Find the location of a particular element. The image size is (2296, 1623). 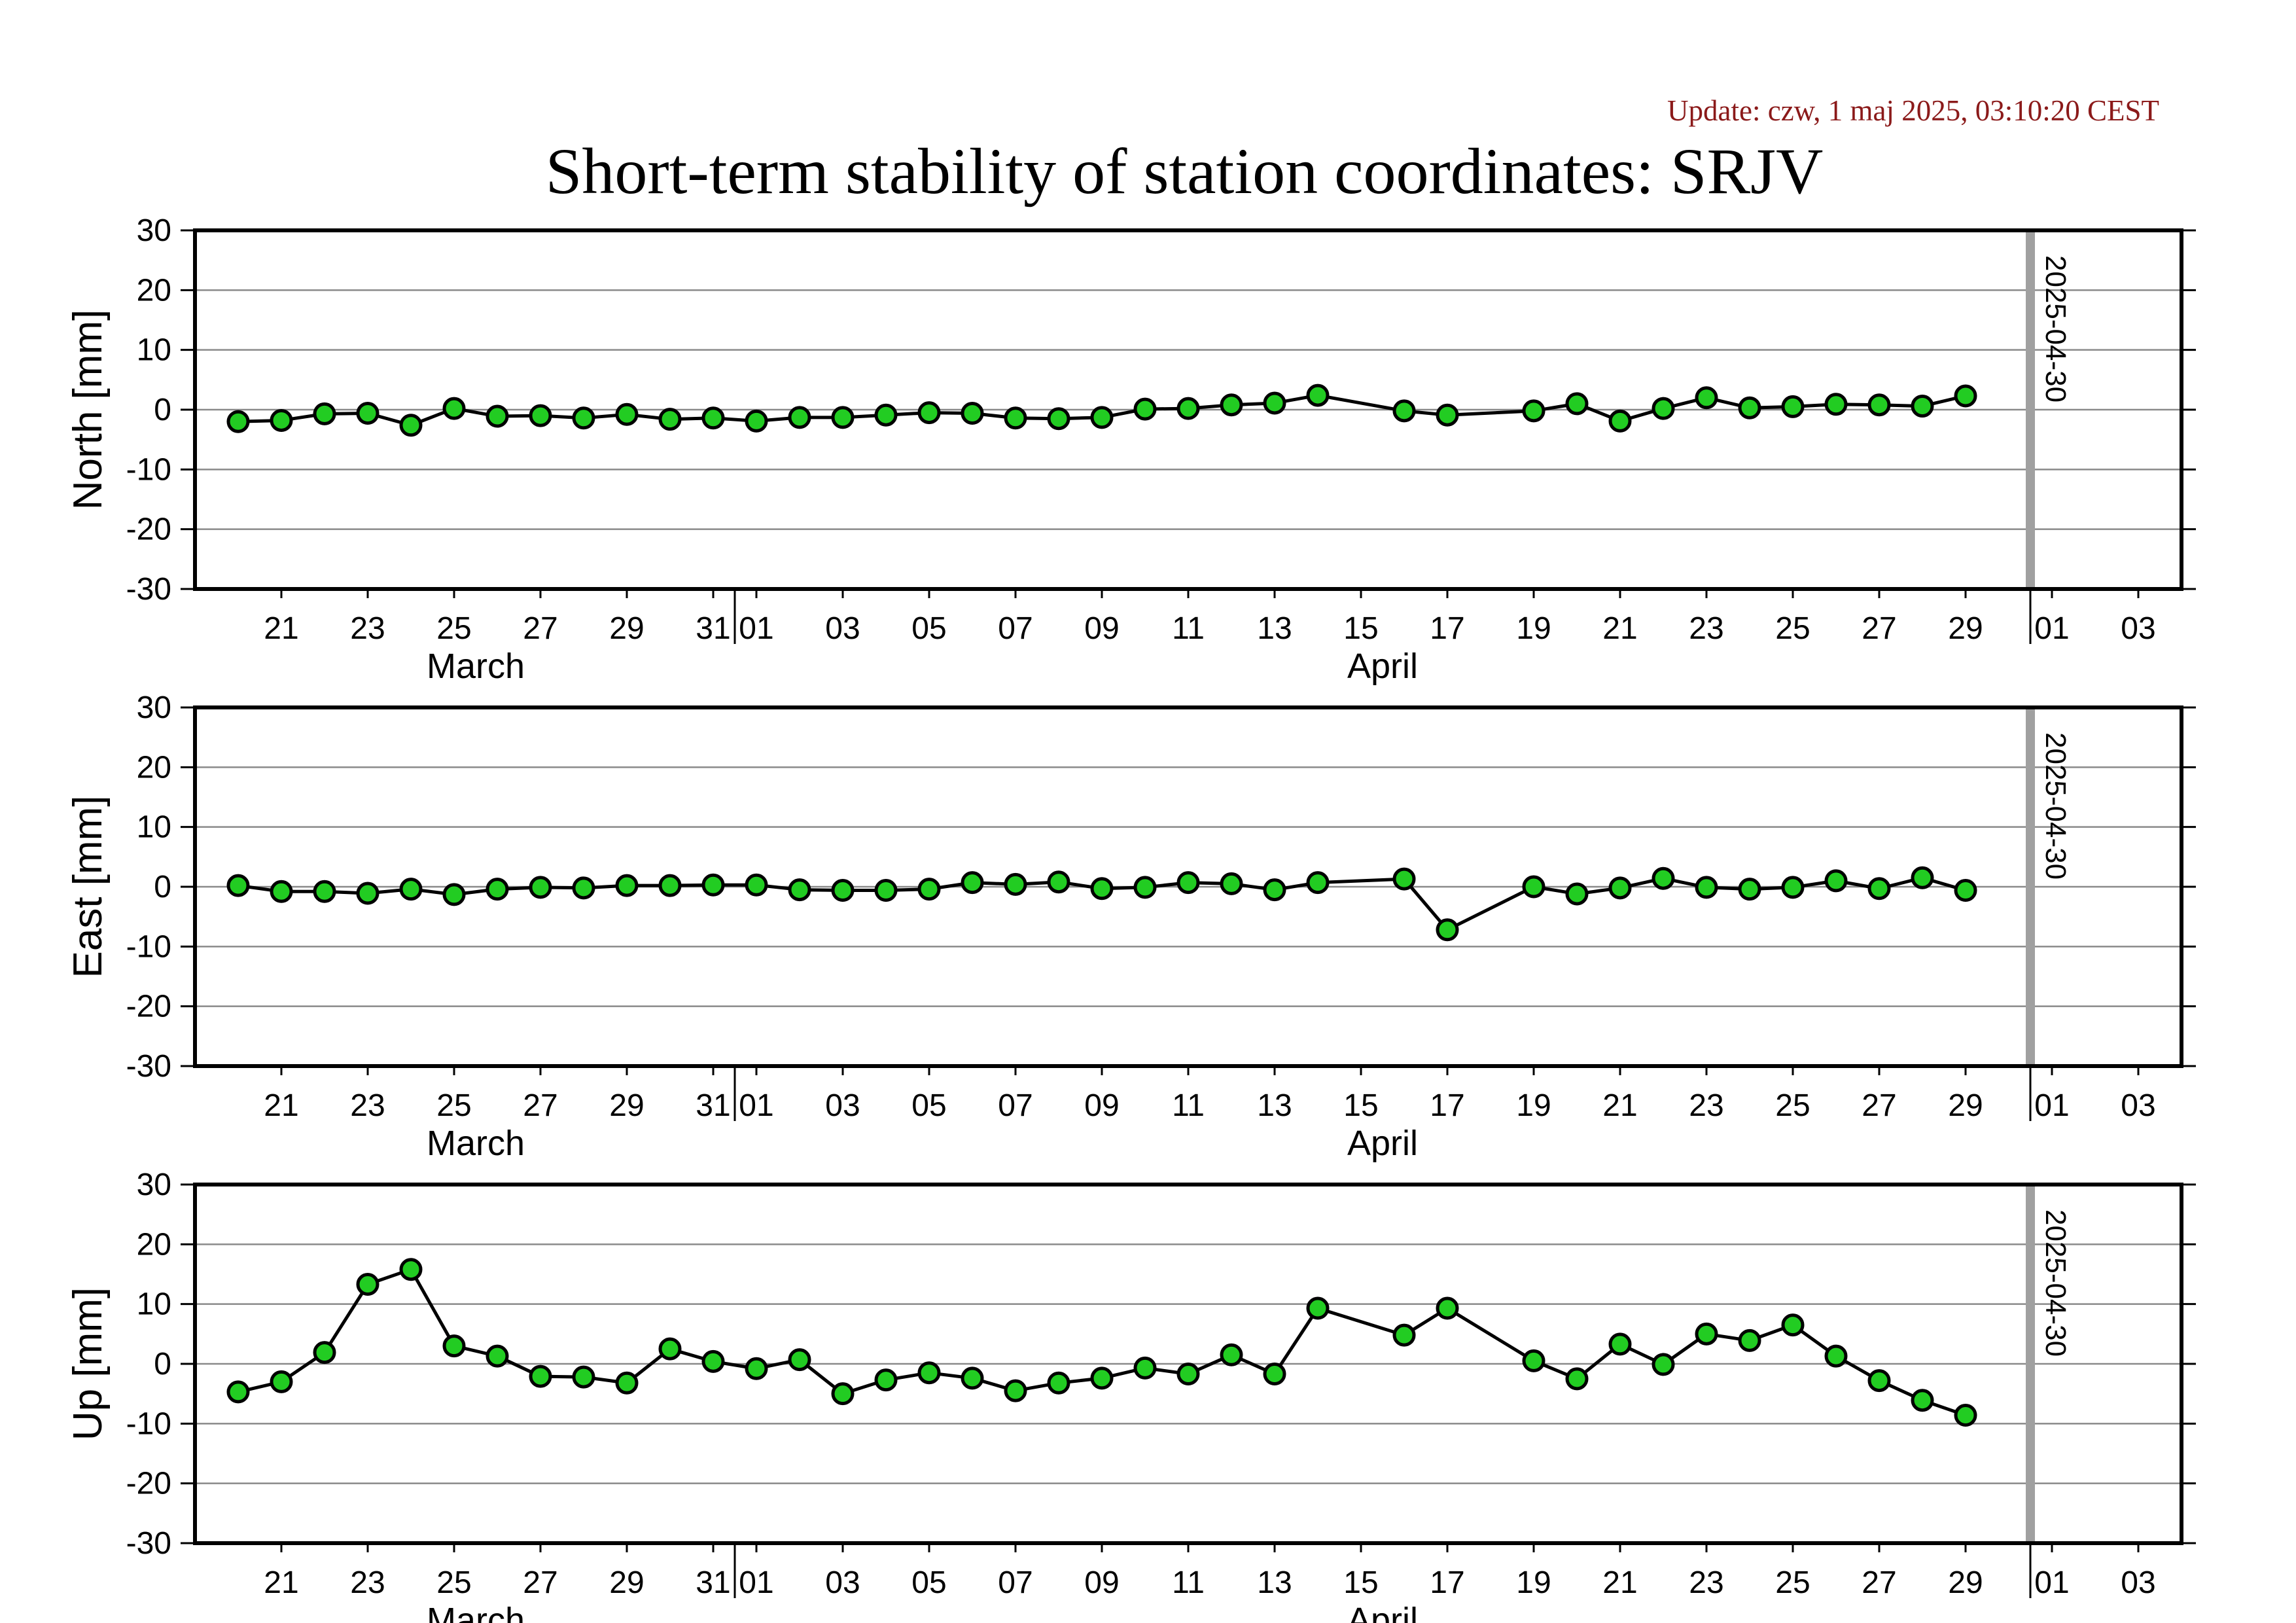

x-tick-label: 07 is located at coordinates (1015, 1105).